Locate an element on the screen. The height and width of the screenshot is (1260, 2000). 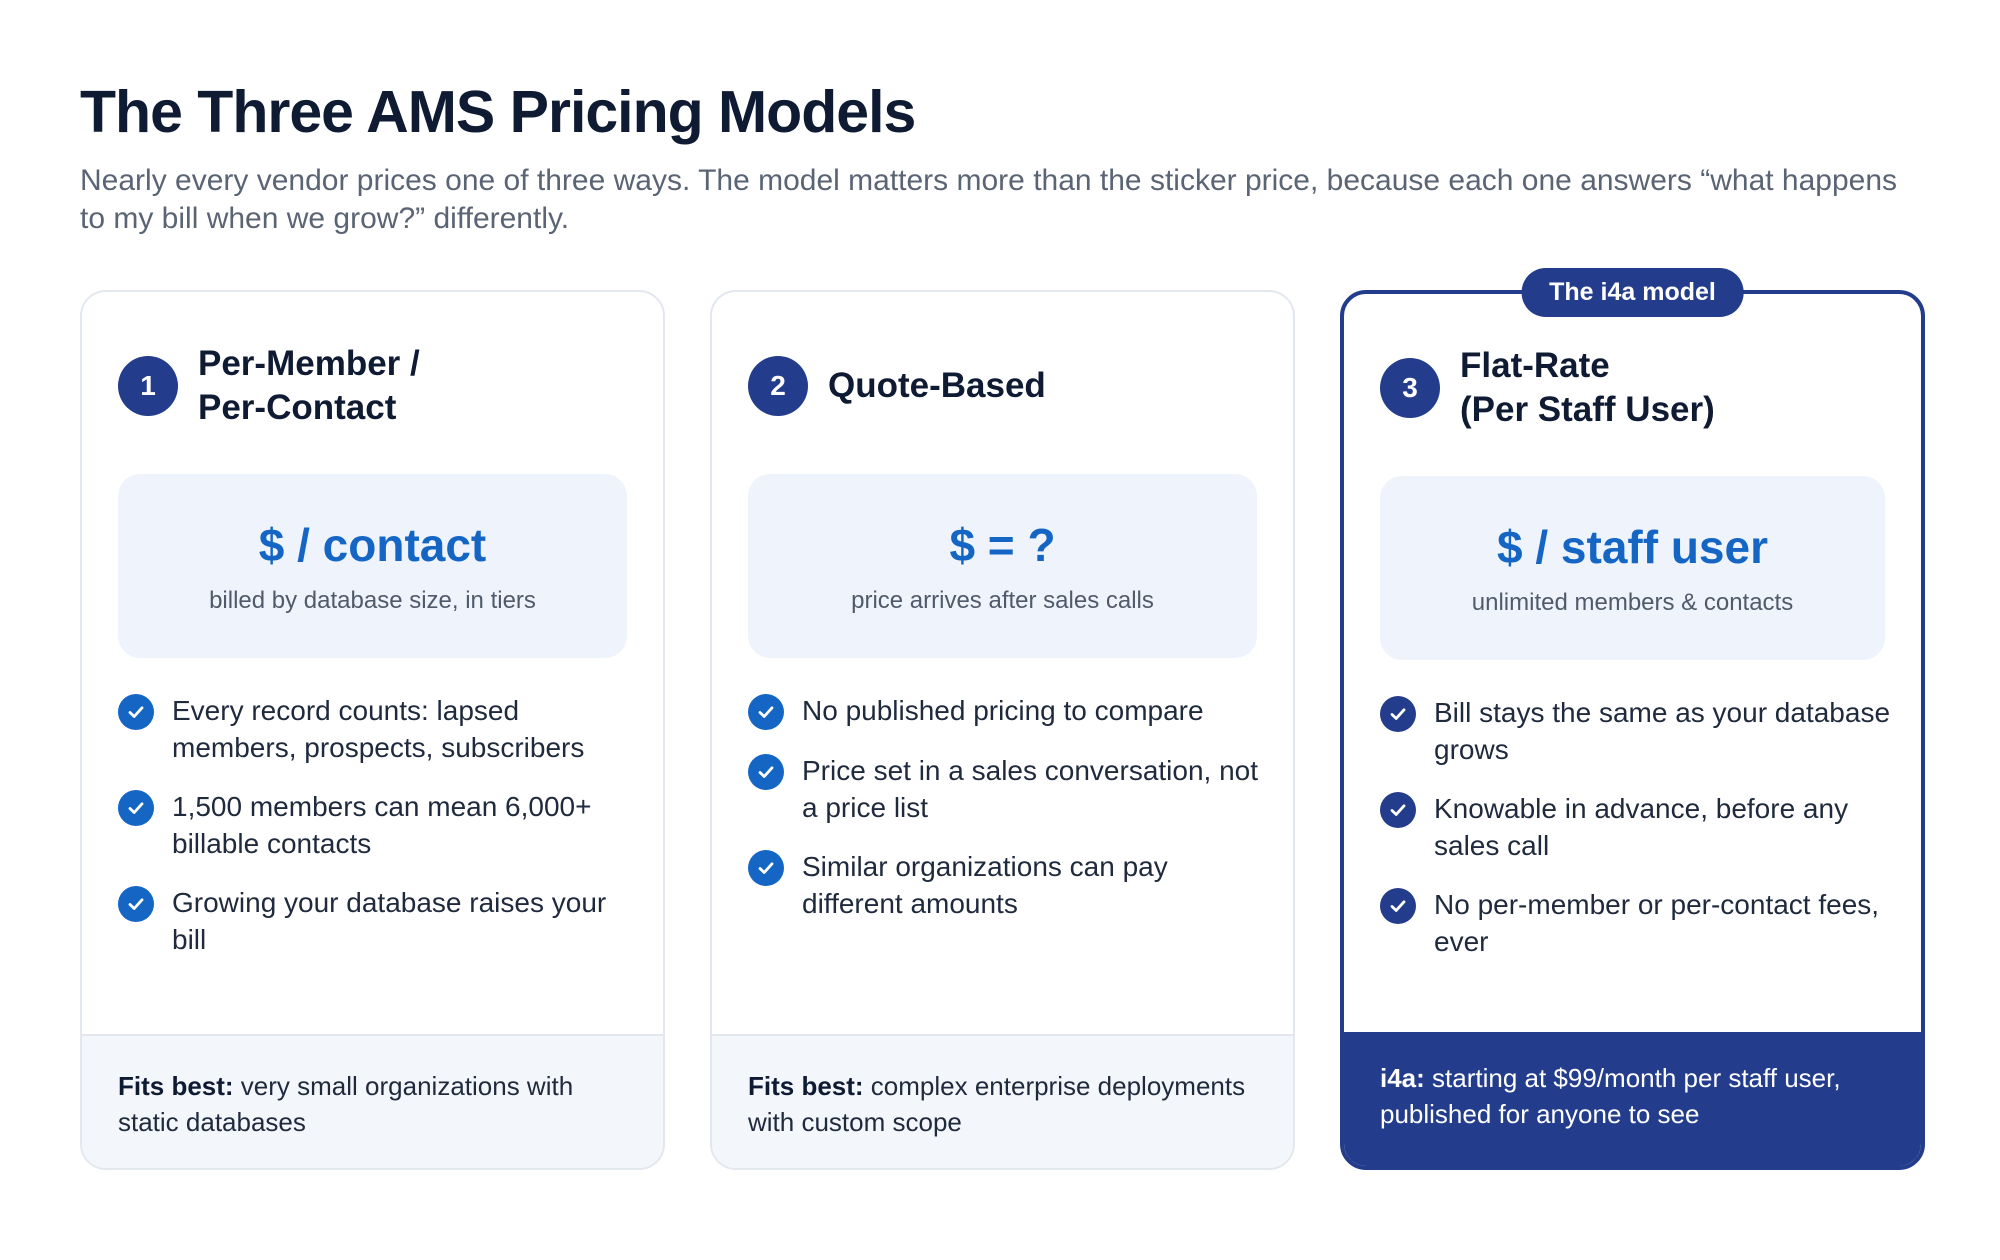
price-panel: $ = ? price arrives after sales calls is located at coordinates (1002, 566).